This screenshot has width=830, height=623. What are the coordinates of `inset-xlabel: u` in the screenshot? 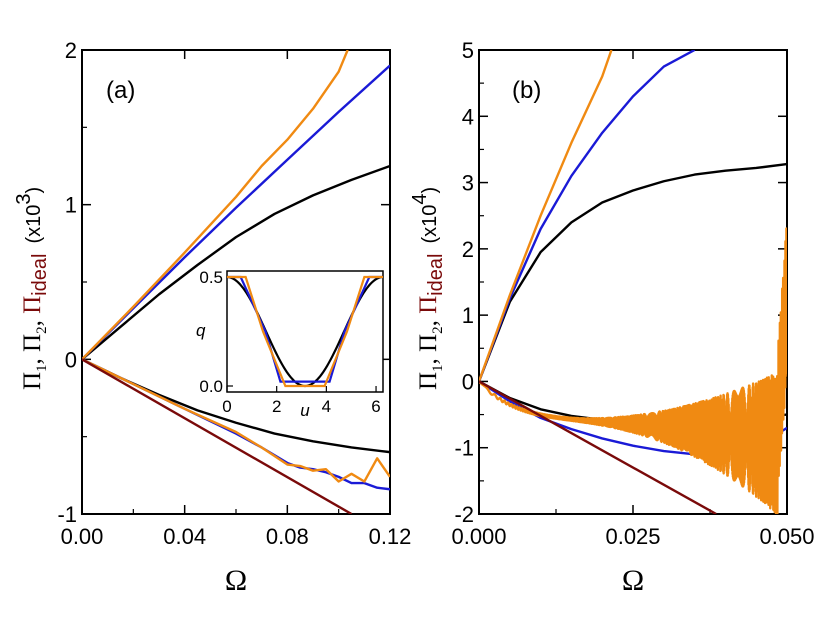 It's located at (305, 410).